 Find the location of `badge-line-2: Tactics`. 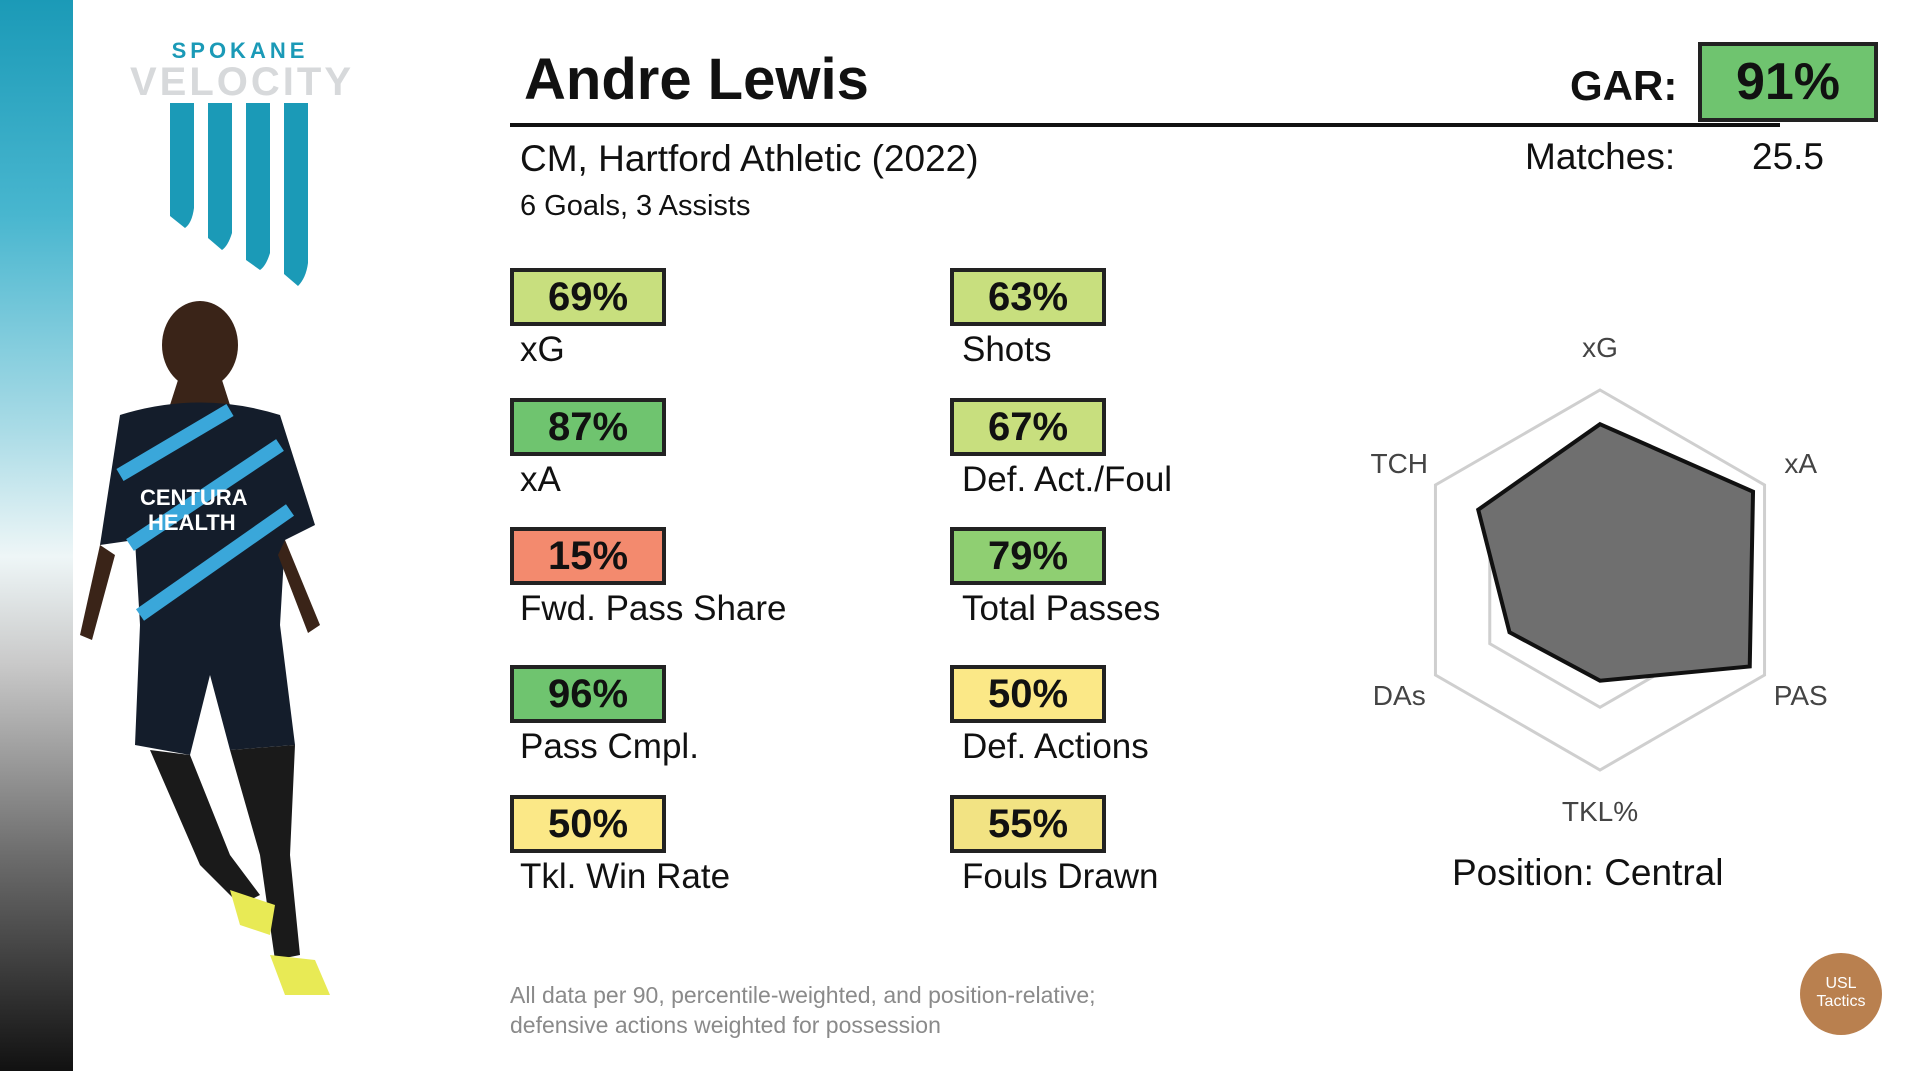

badge-line-2: Tactics is located at coordinates (1841, 1001).